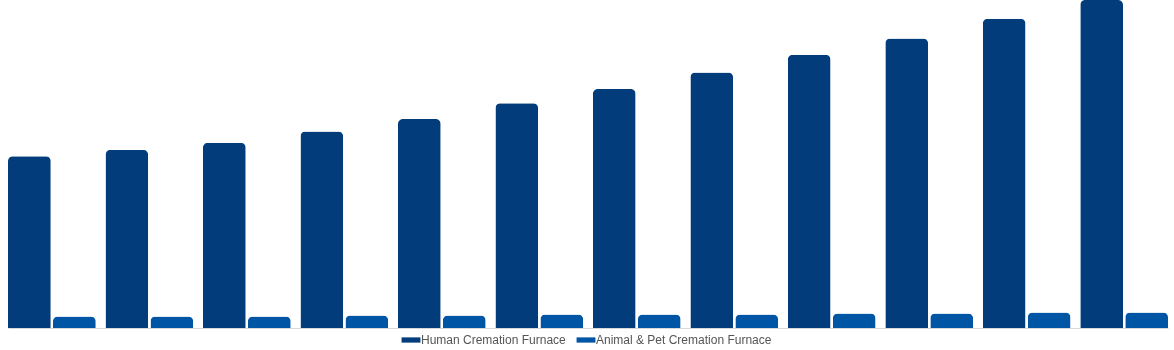 This screenshot has width=1174, height=350. What do you see at coordinates (684, 340) in the screenshot?
I see `legend-label: Animal & Pet Cremation Furnace` at bounding box center [684, 340].